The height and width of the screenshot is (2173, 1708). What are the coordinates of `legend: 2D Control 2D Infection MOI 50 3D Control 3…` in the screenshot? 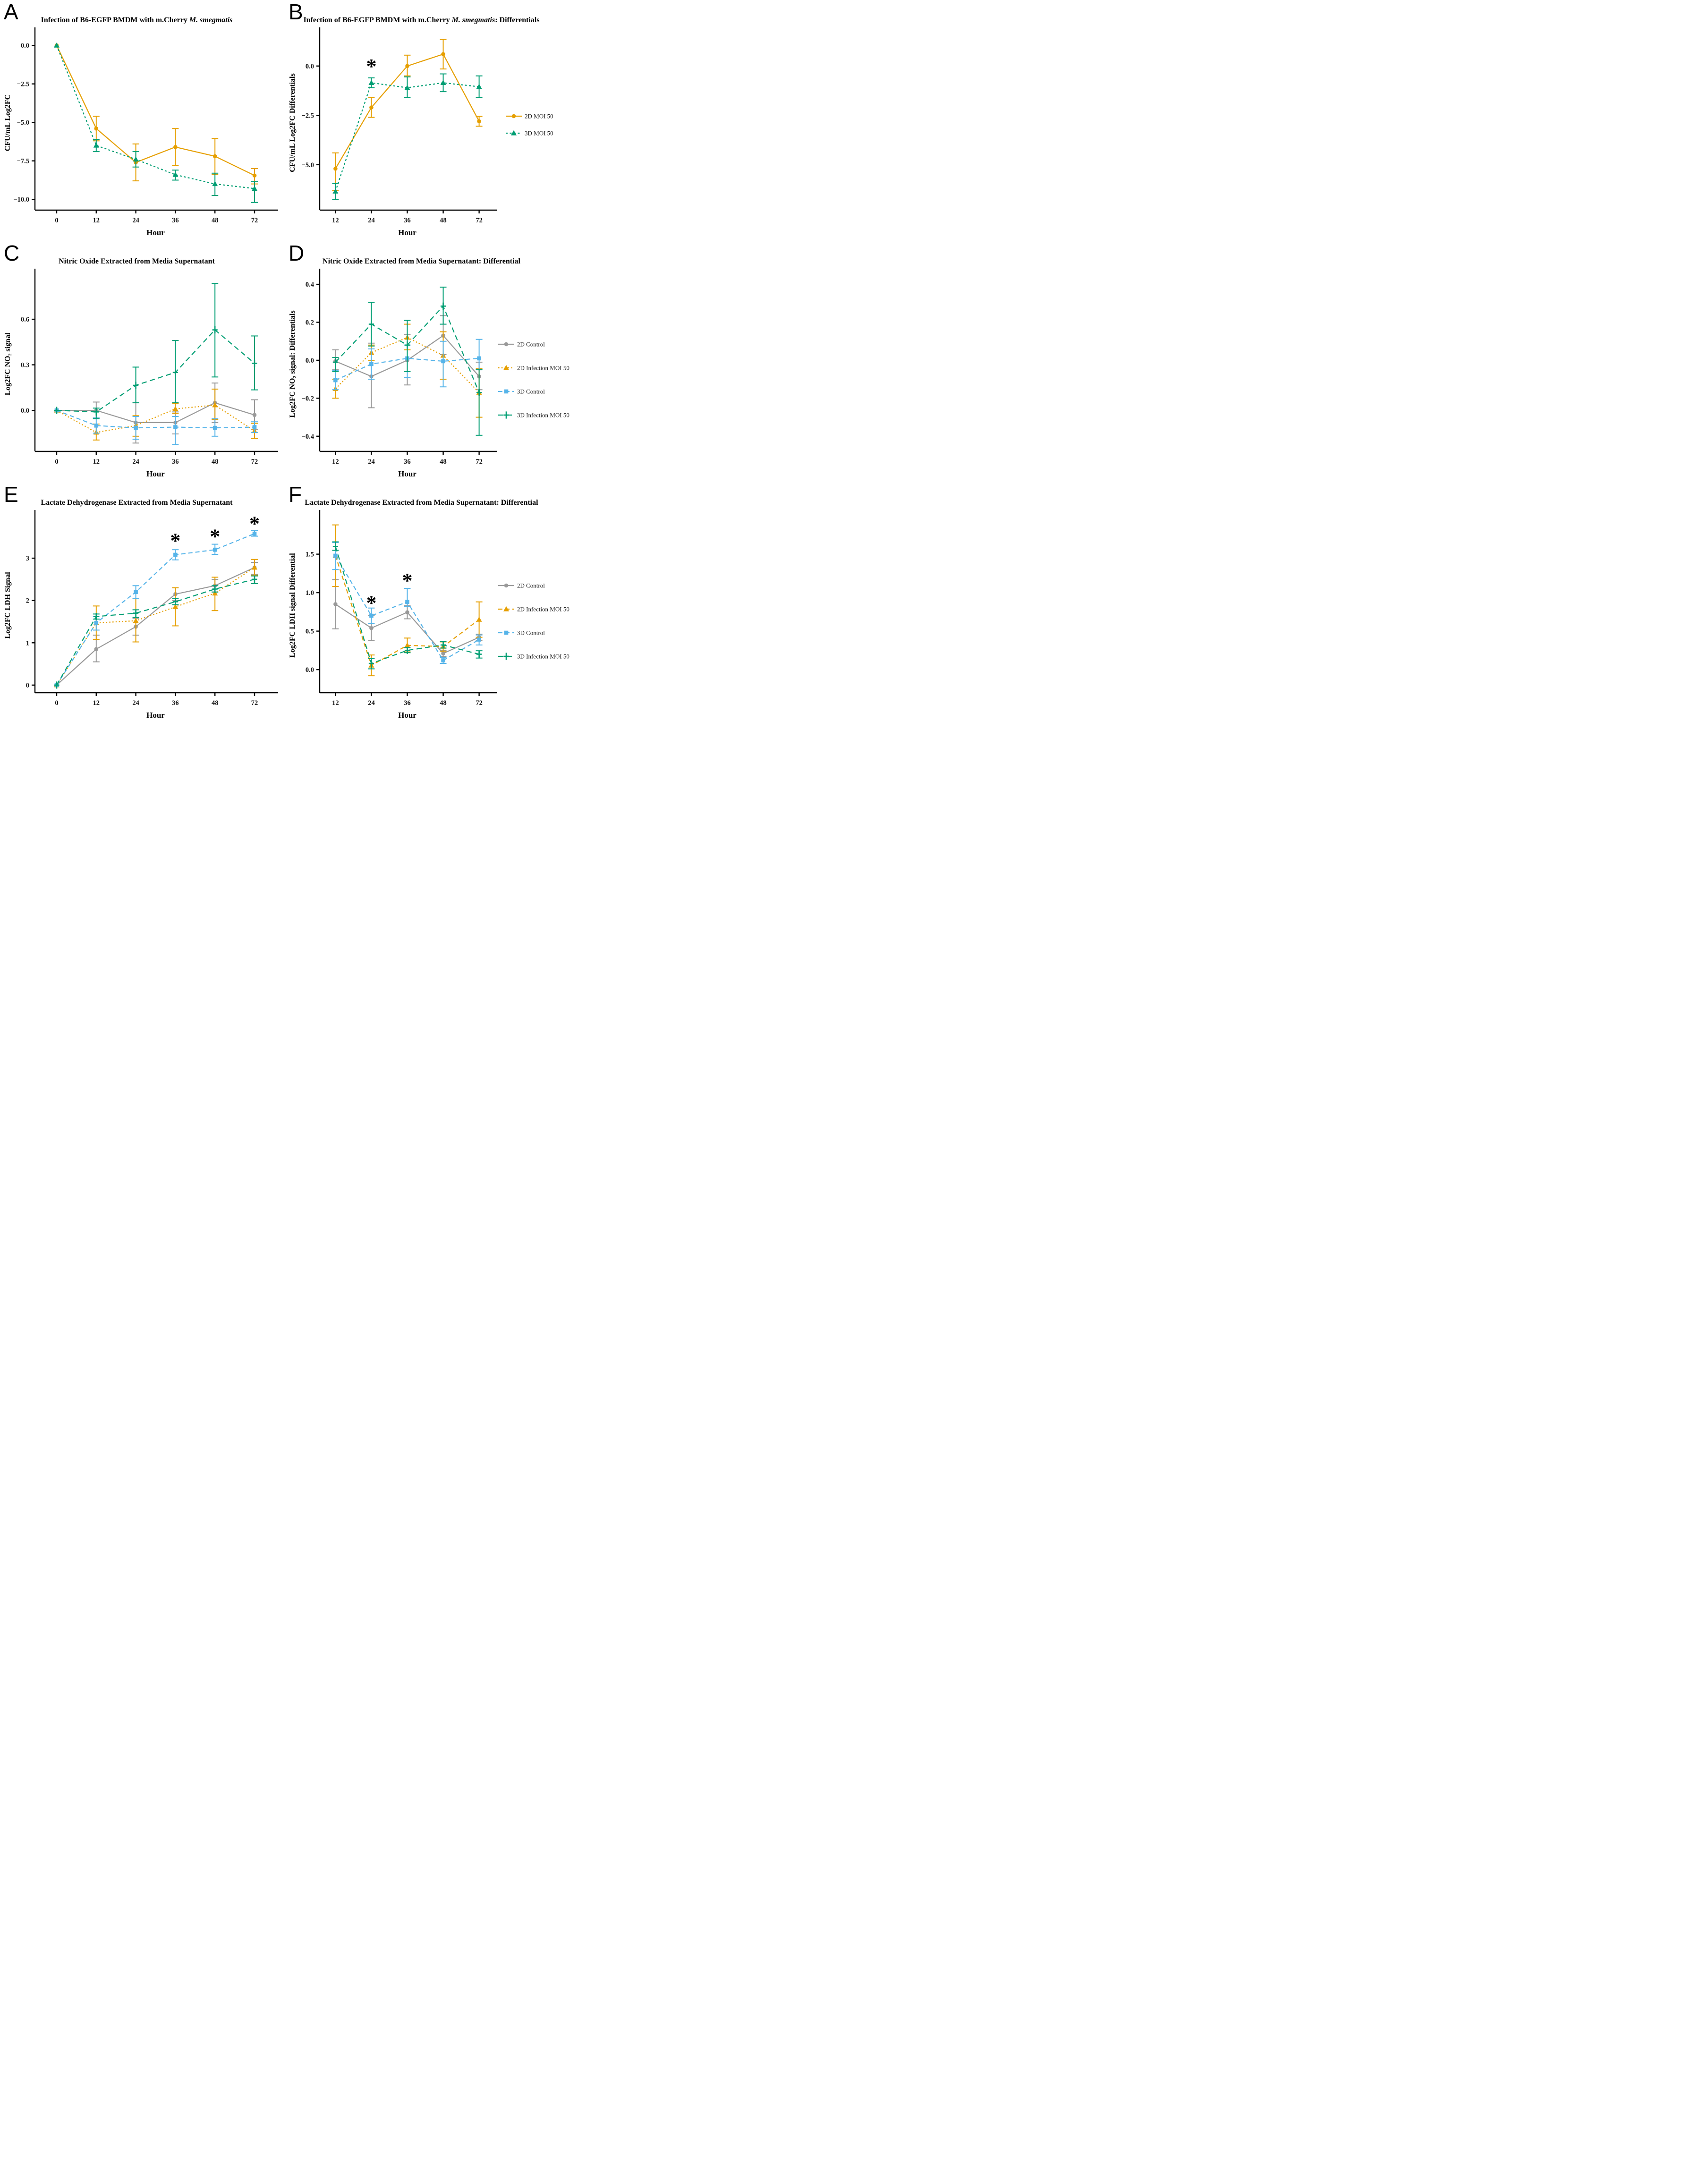 It's located at (534, 380).